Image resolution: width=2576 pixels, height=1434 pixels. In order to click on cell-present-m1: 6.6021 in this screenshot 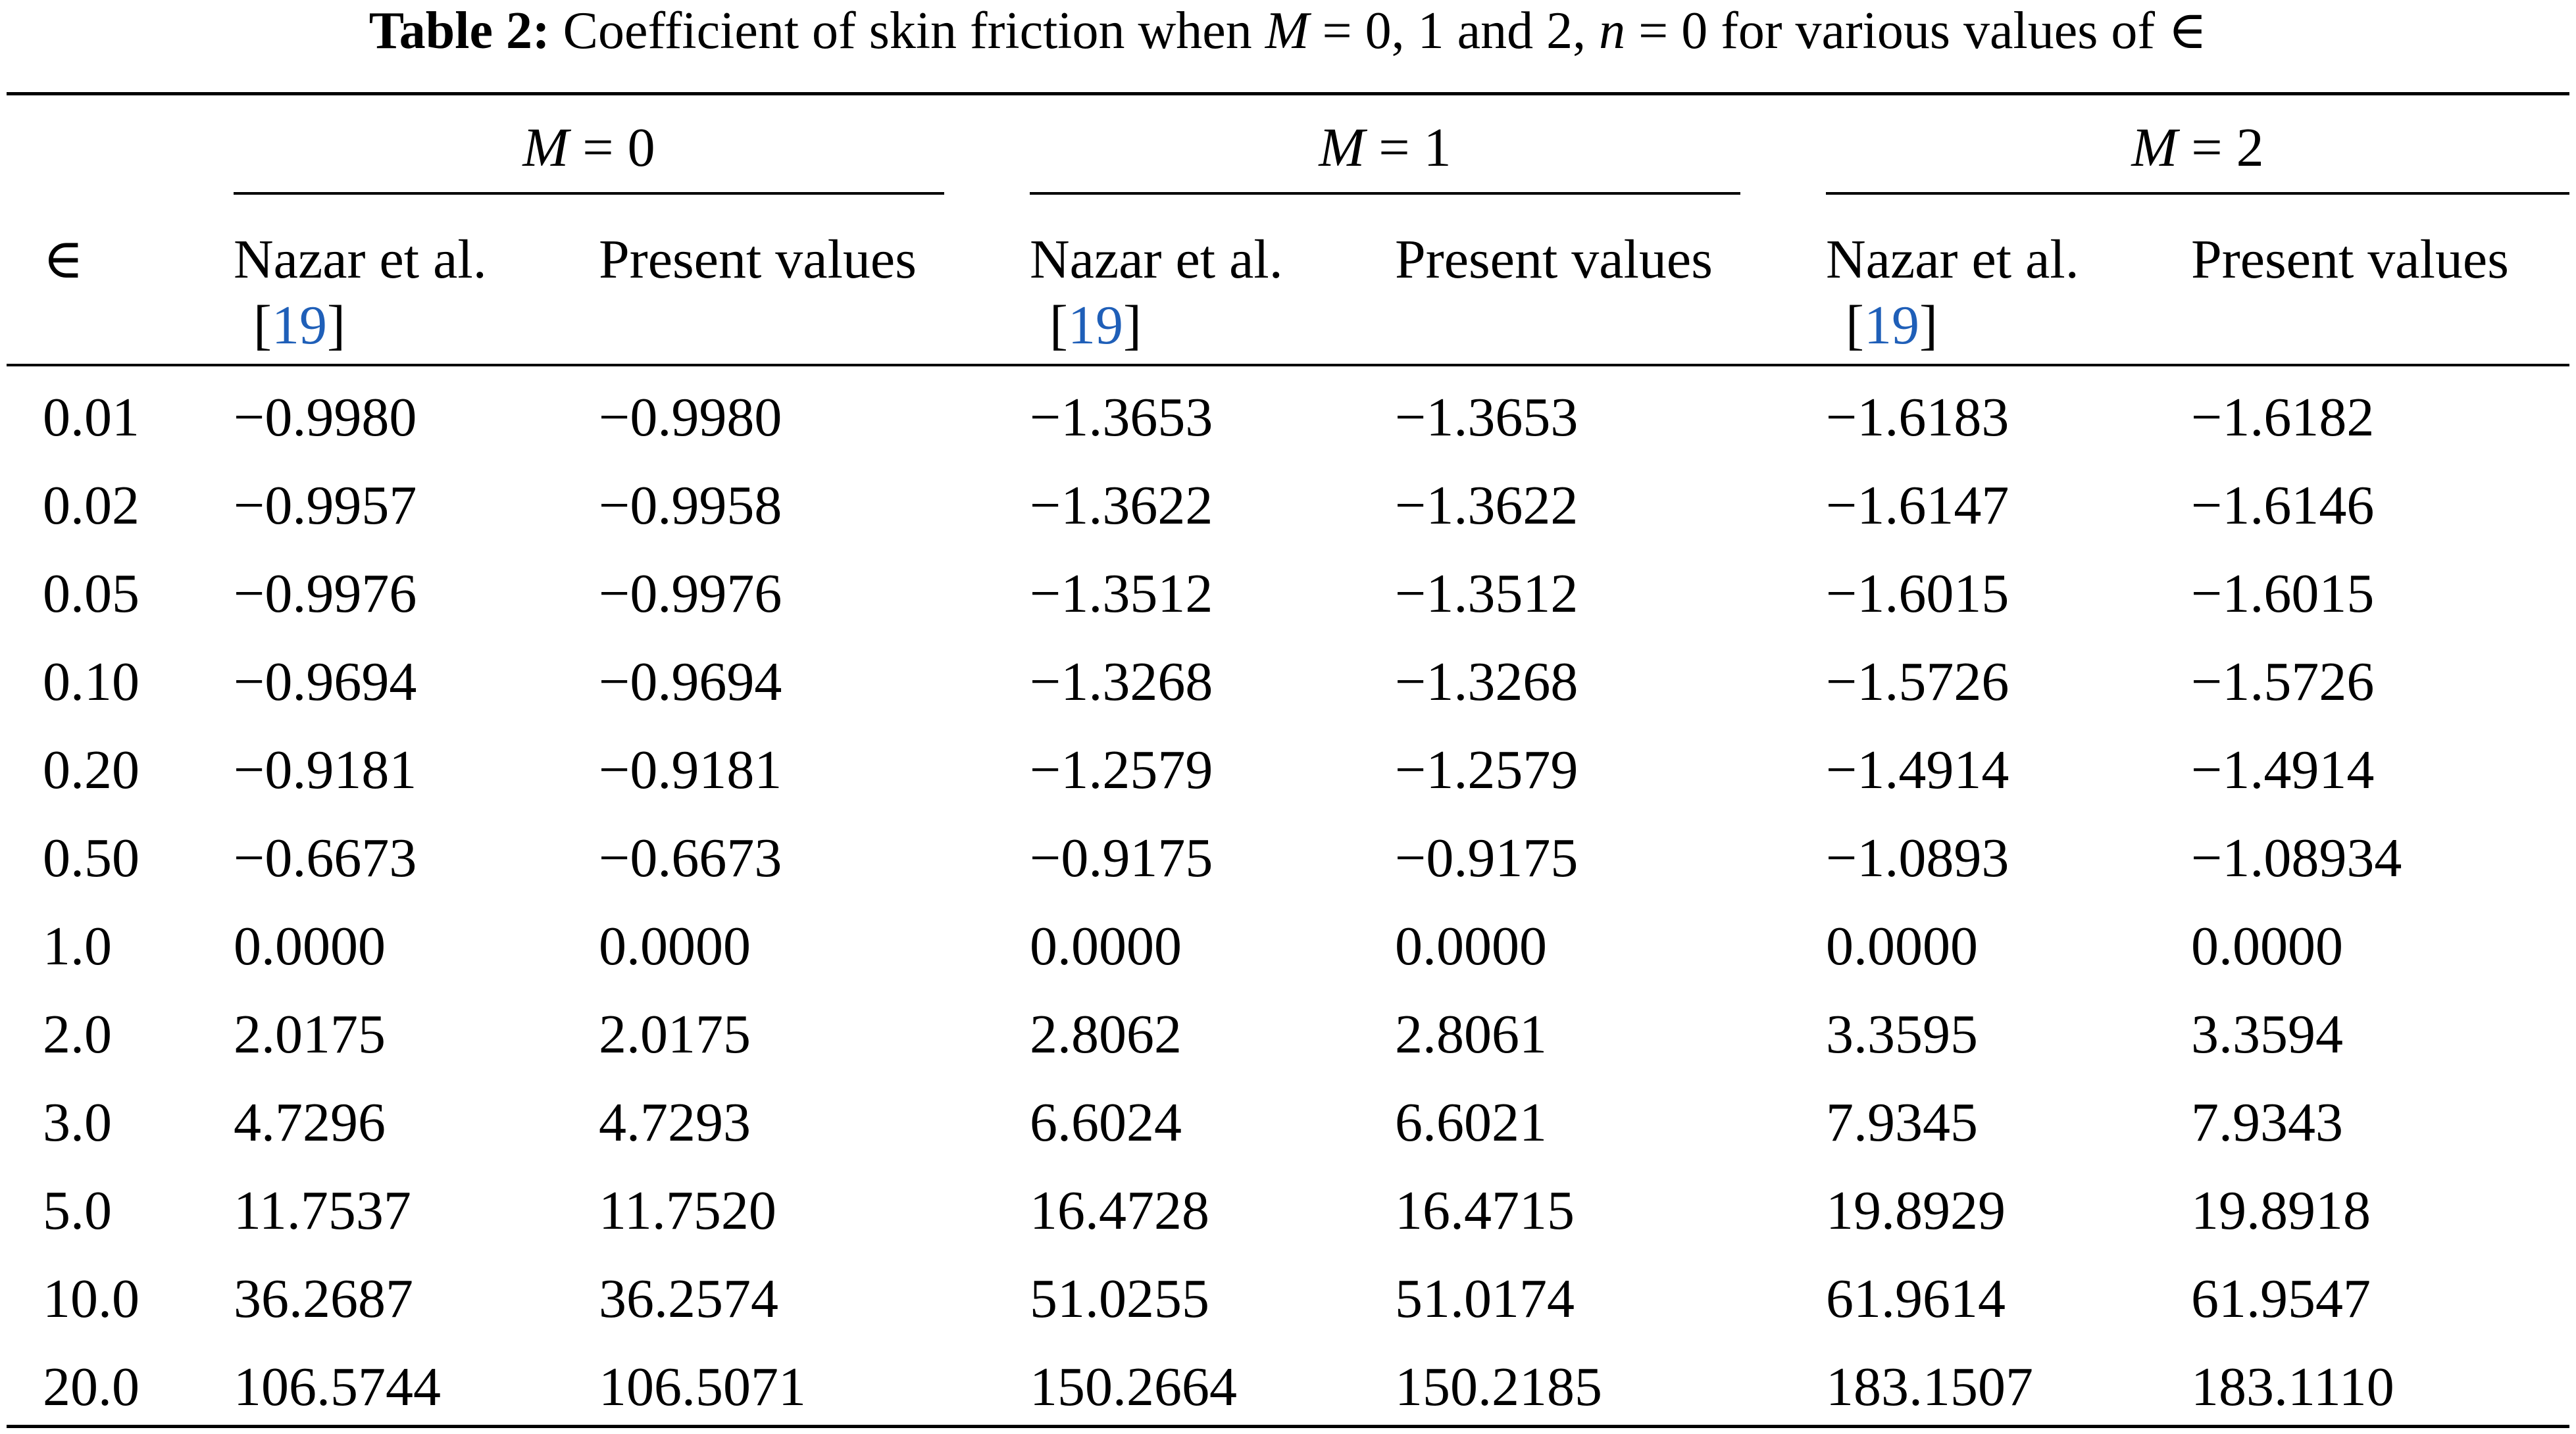, I will do `click(1471, 1122)`.